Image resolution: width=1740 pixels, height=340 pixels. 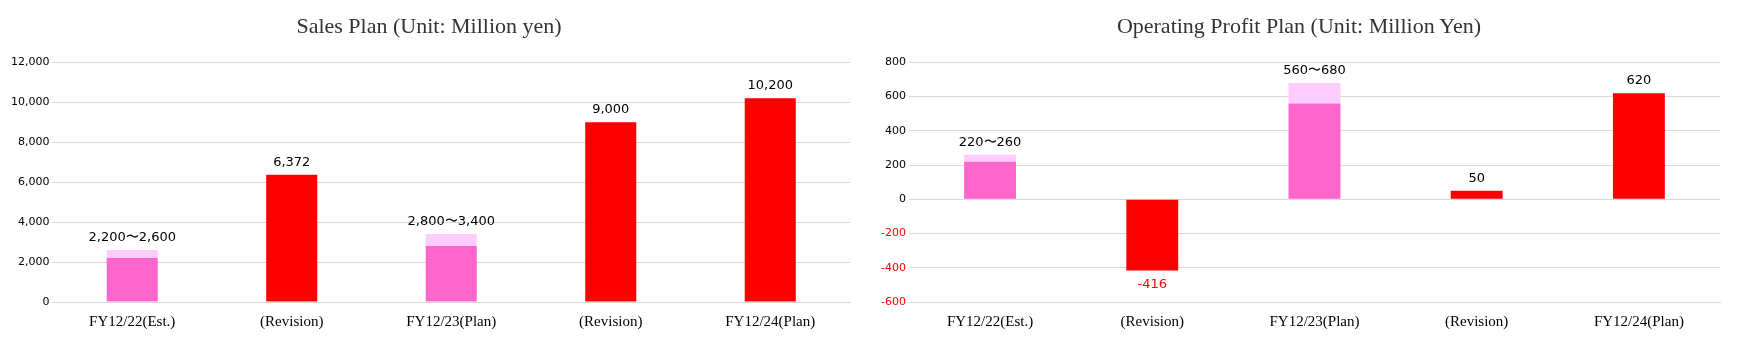 I want to click on y-tick-label: 12,000, so click(x=30, y=62).